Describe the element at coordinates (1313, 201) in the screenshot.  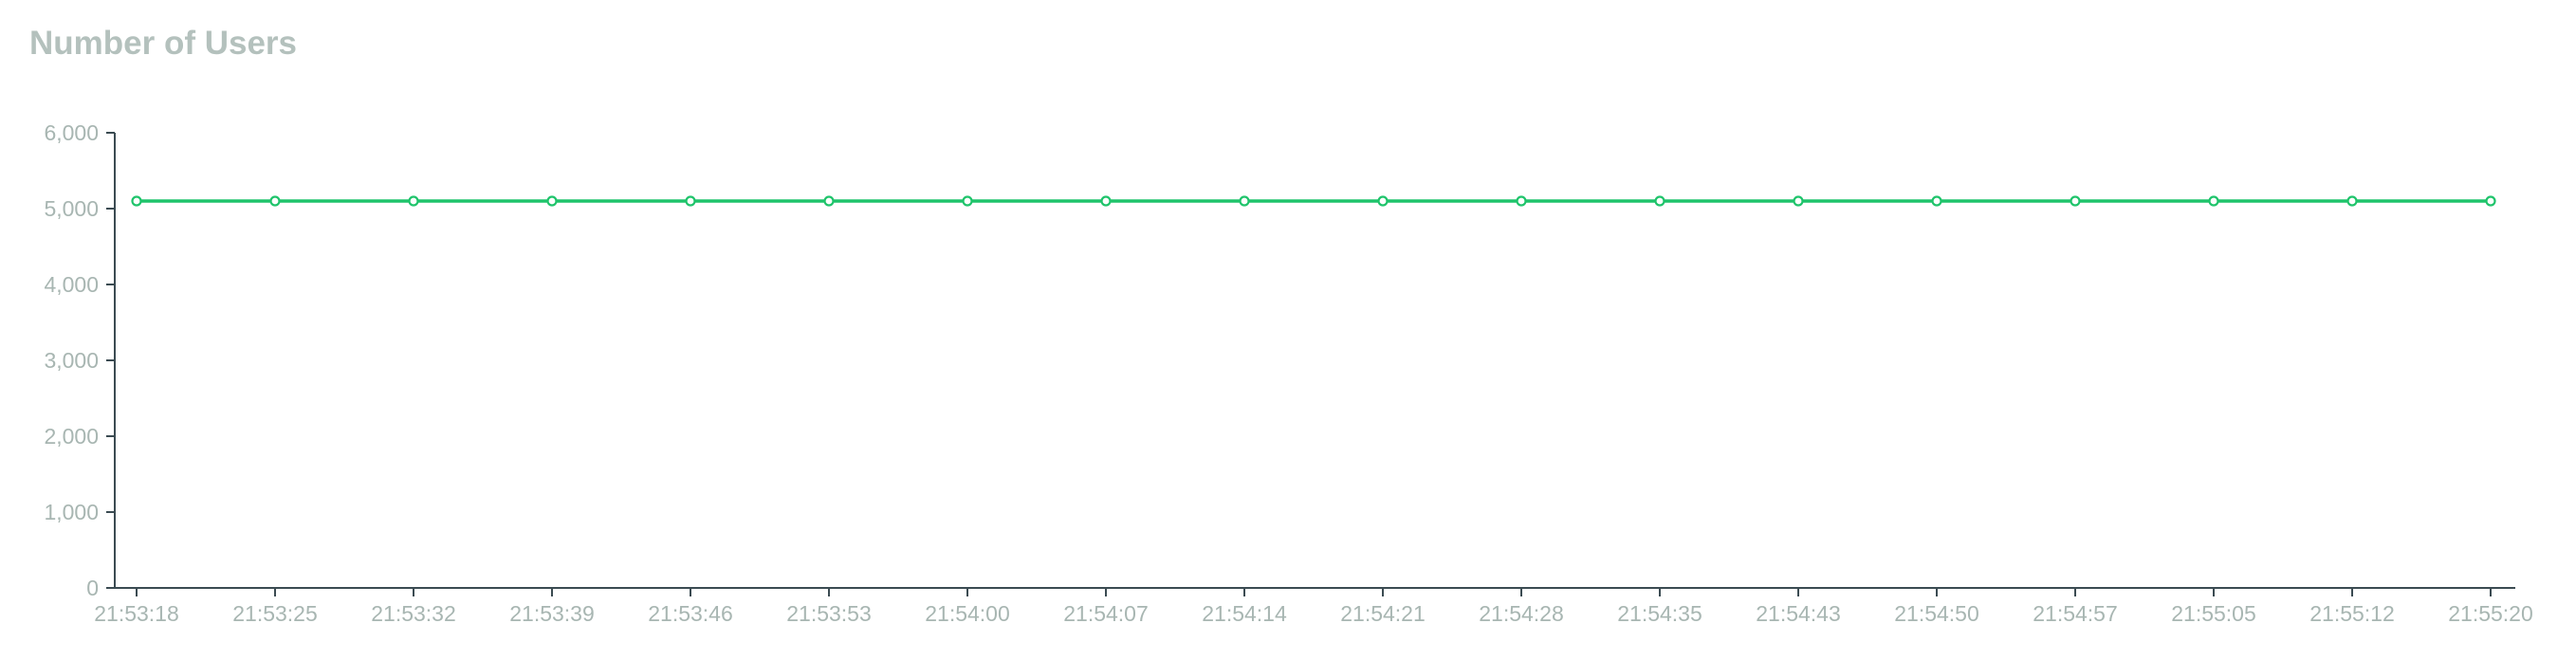
I see `series-group` at that location.